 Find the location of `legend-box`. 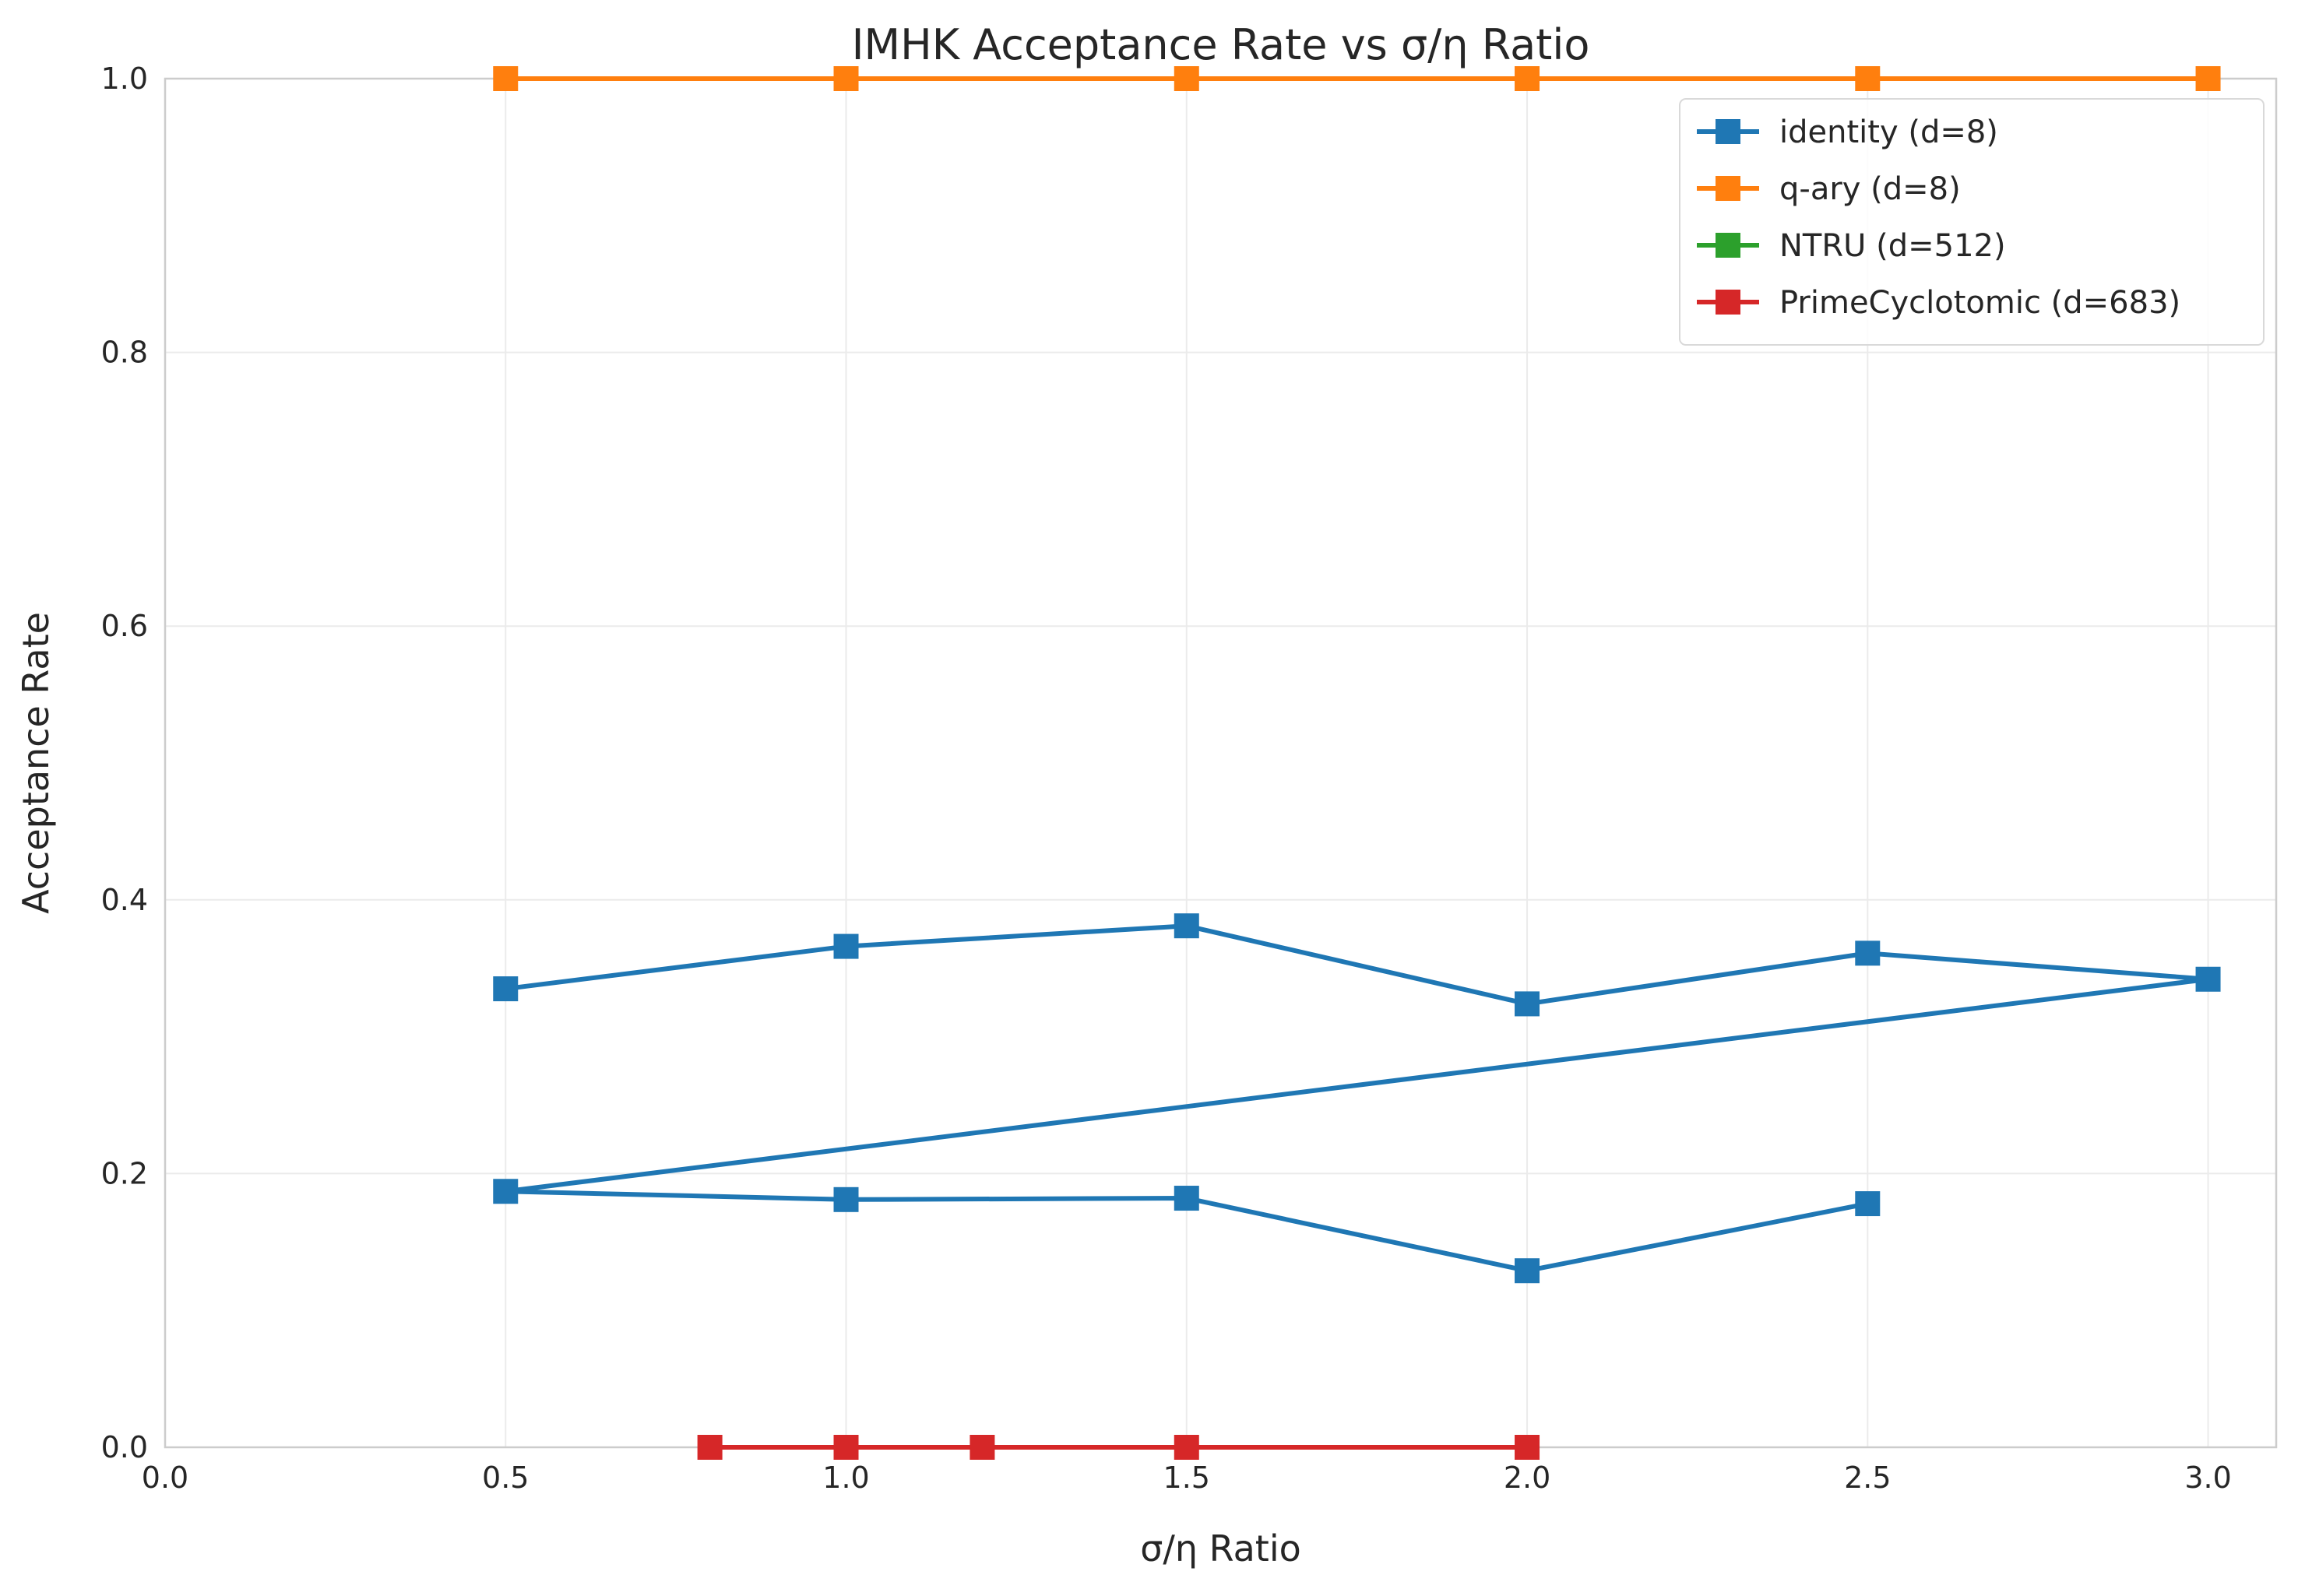

legend-box is located at coordinates (1972, 222).